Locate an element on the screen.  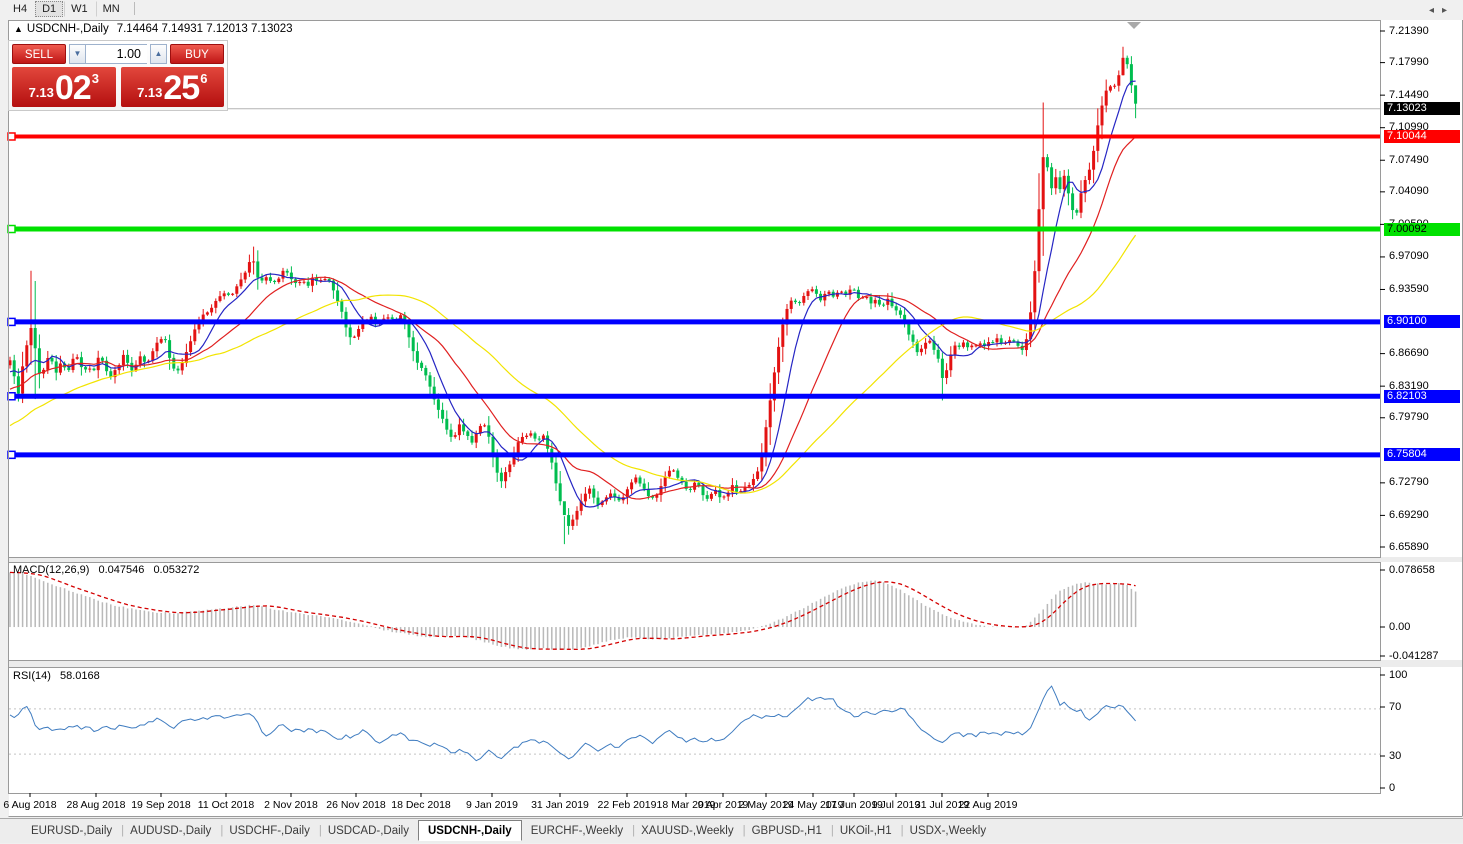
buy-price-pip: 6 is located at coordinates (204, 78).